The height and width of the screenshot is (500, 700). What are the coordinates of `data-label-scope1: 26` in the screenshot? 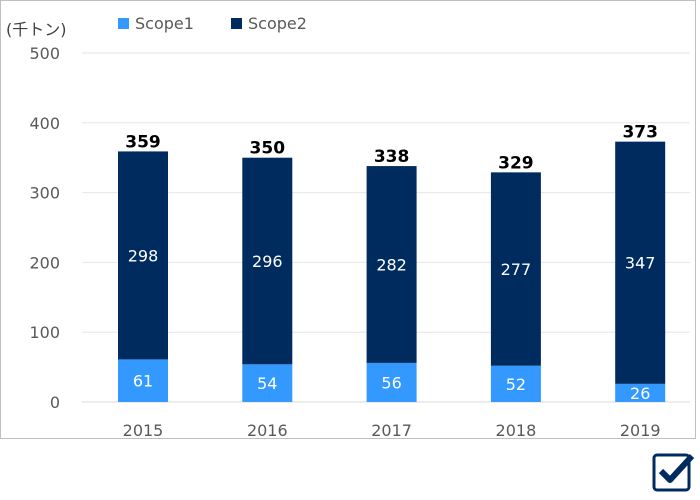 It's located at (640, 393).